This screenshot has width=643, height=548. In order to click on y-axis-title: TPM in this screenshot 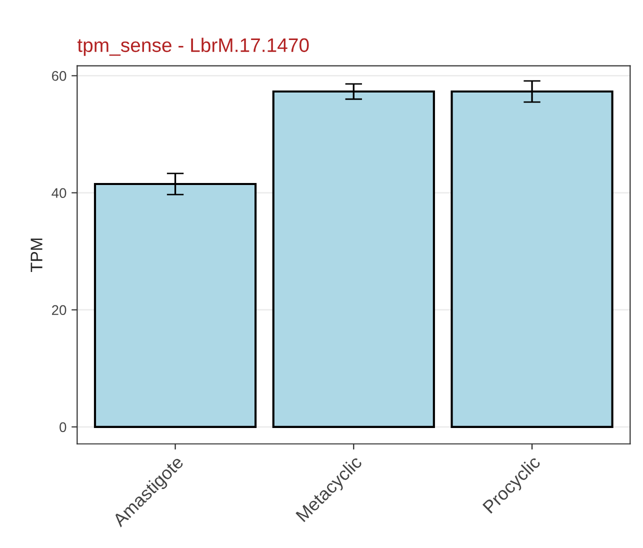, I will do `click(36, 255)`.